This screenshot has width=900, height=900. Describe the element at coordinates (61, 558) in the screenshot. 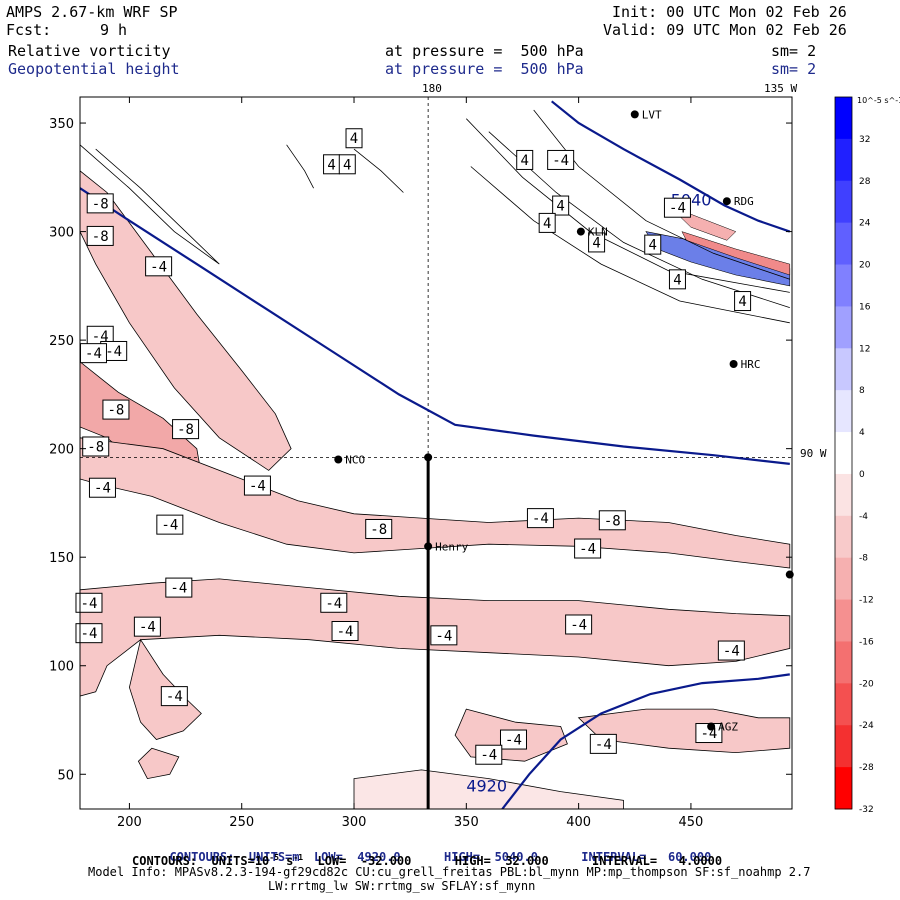

I see `y-tick-label: 150` at that location.